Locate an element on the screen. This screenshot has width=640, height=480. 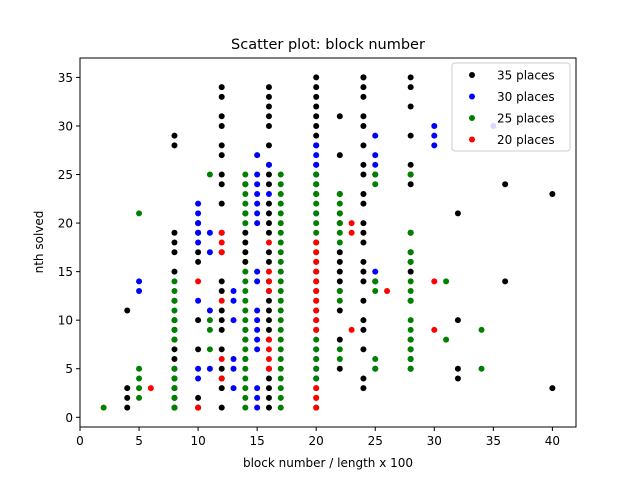
y-tick-label: 5 is located at coordinates (69, 369).